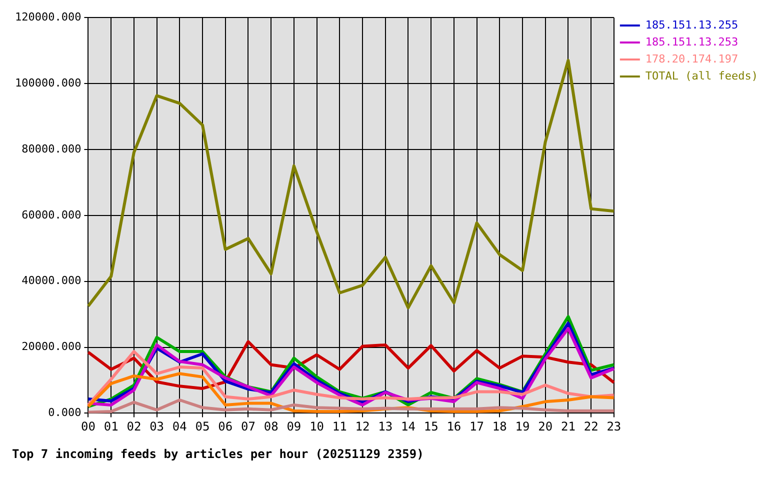 This screenshot has width=780, height=480. I want to click on legend-label: 185.151.13.253, so click(691, 41).